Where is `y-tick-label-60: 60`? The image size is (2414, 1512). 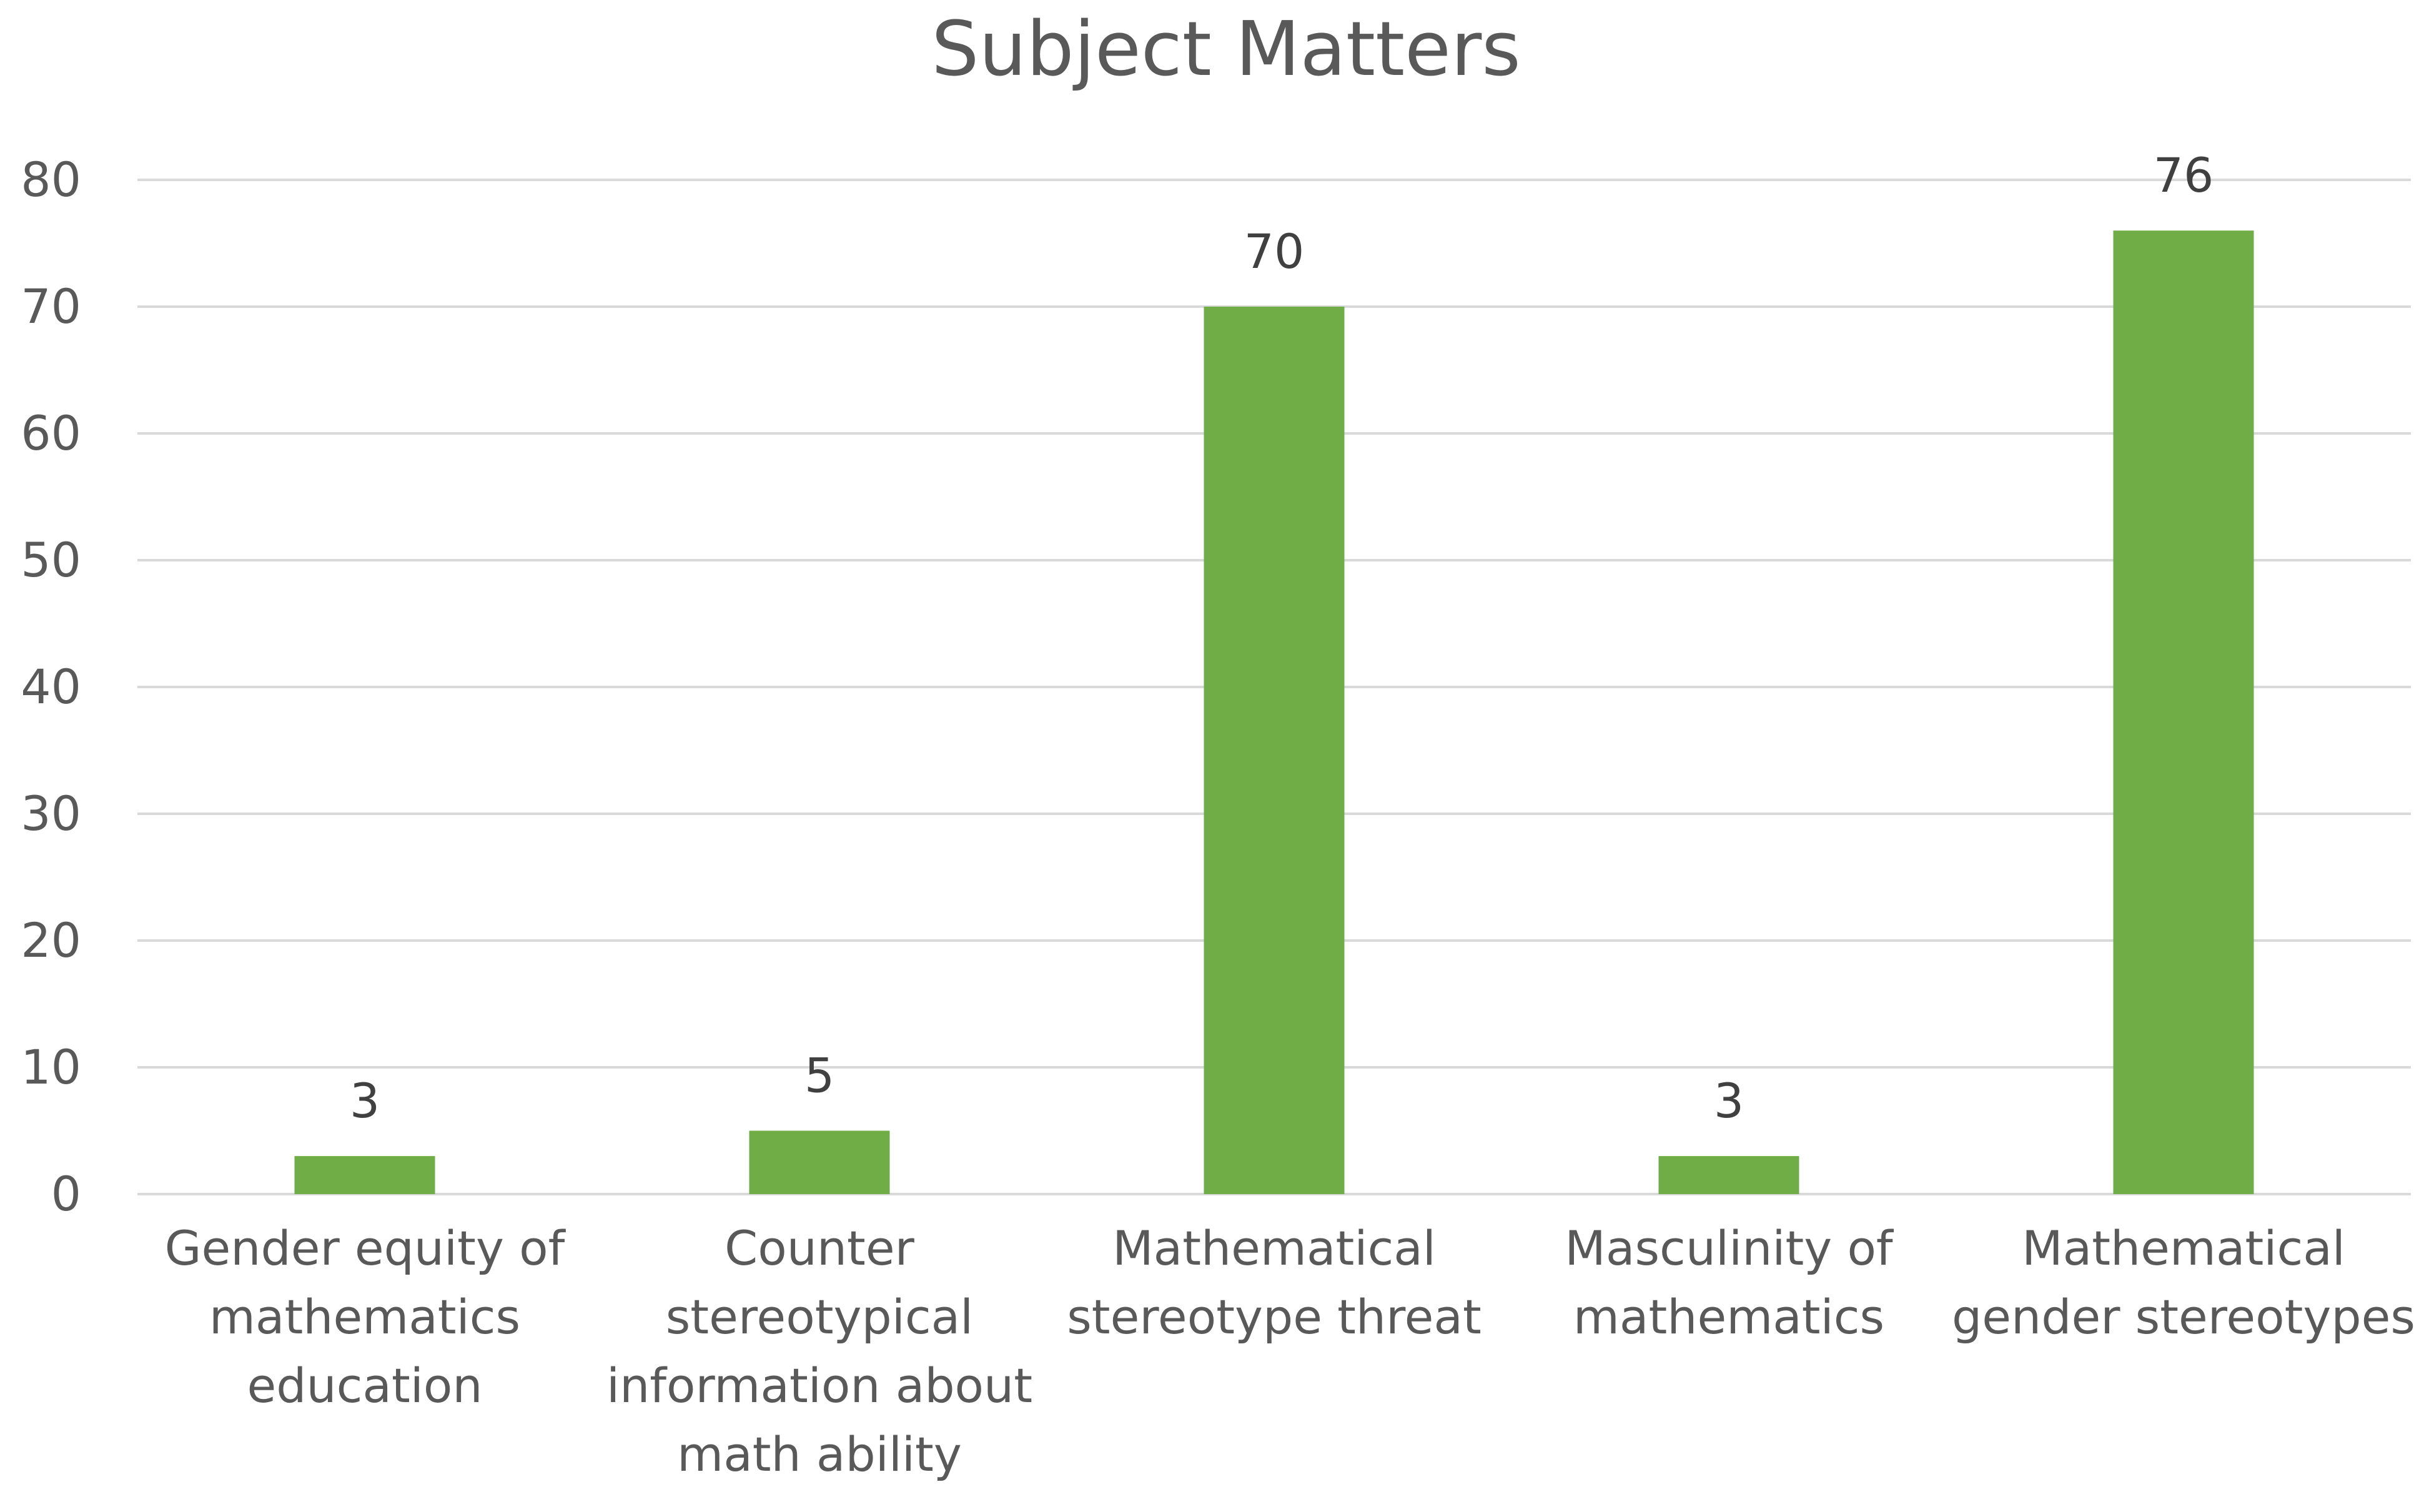
y-tick-label-60: 60 is located at coordinates (51, 433).